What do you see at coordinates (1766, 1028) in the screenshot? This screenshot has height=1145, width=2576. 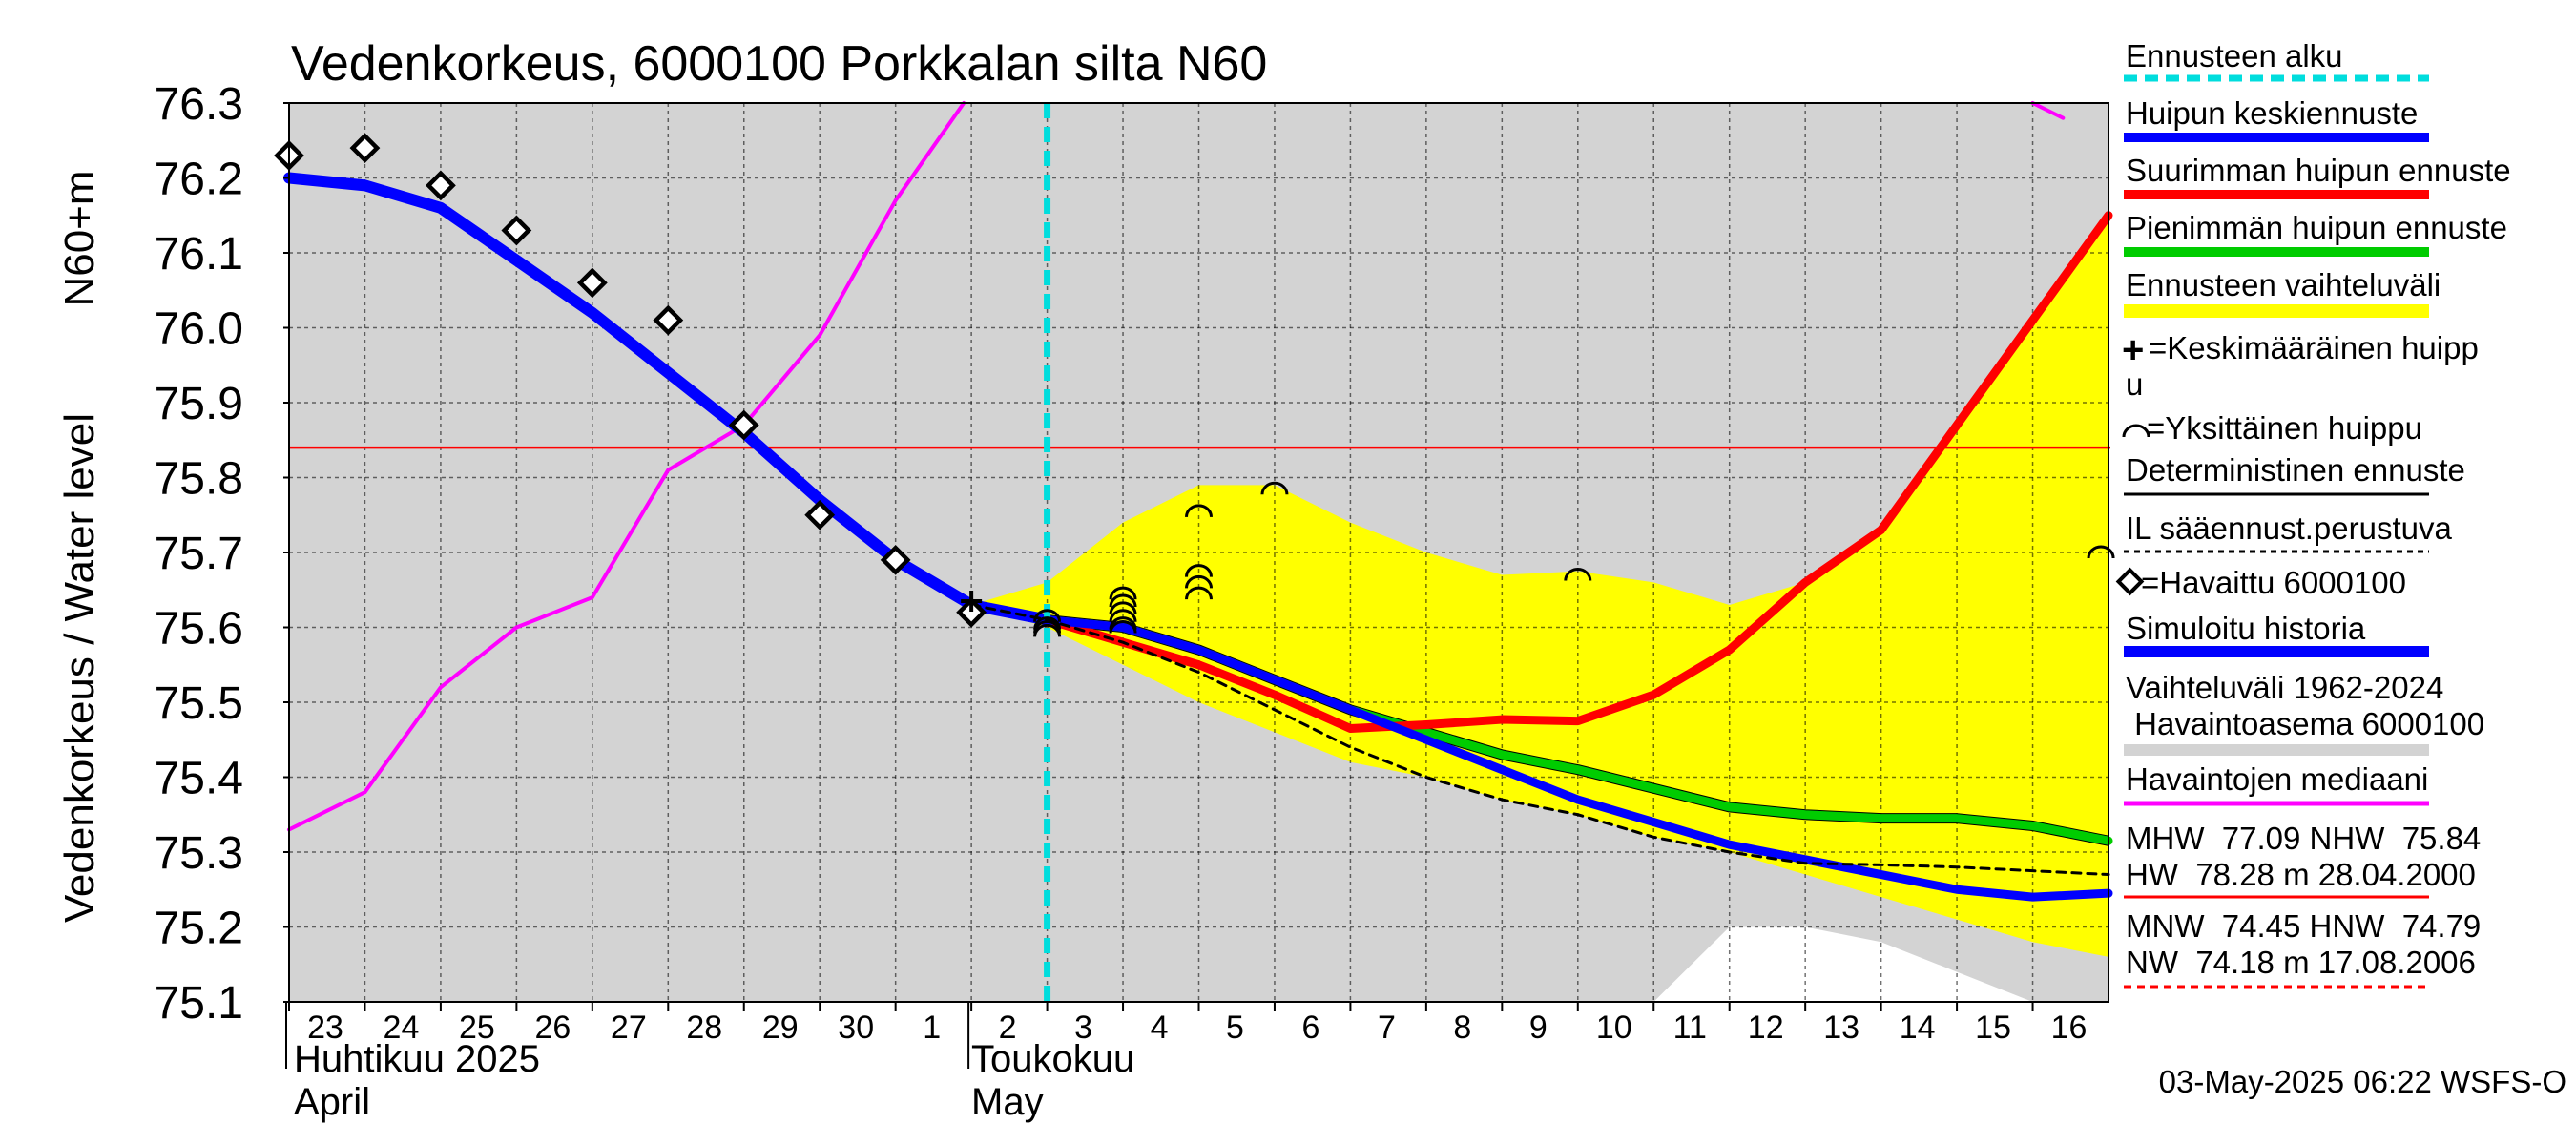 I see `x-tick-label: 12` at bounding box center [1766, 1028].